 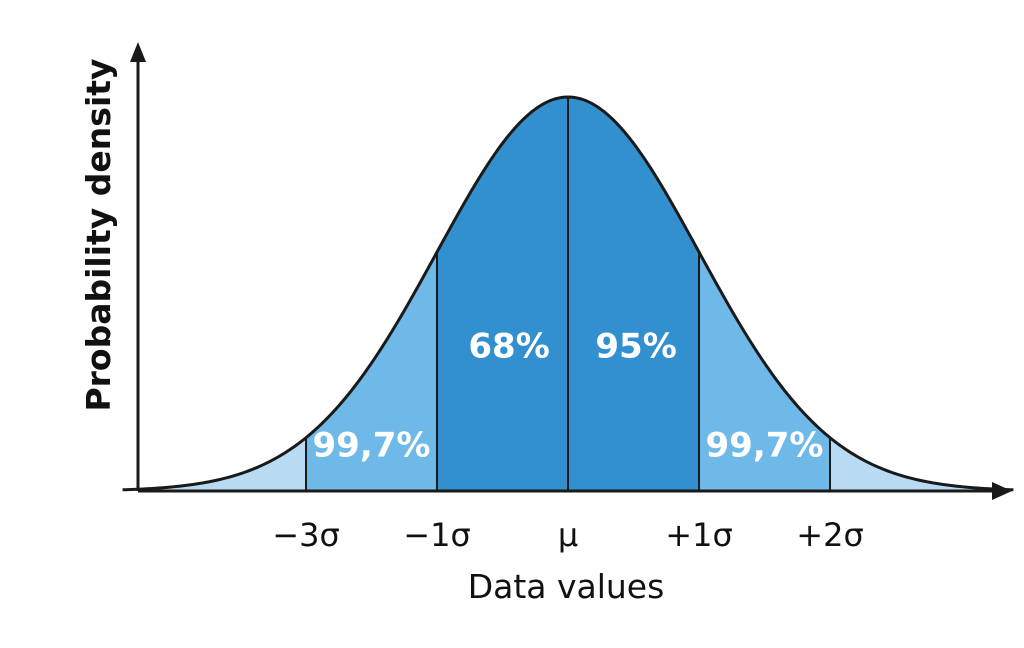 I want to click on region-label-1: 95%, so click(x=635, y=347).